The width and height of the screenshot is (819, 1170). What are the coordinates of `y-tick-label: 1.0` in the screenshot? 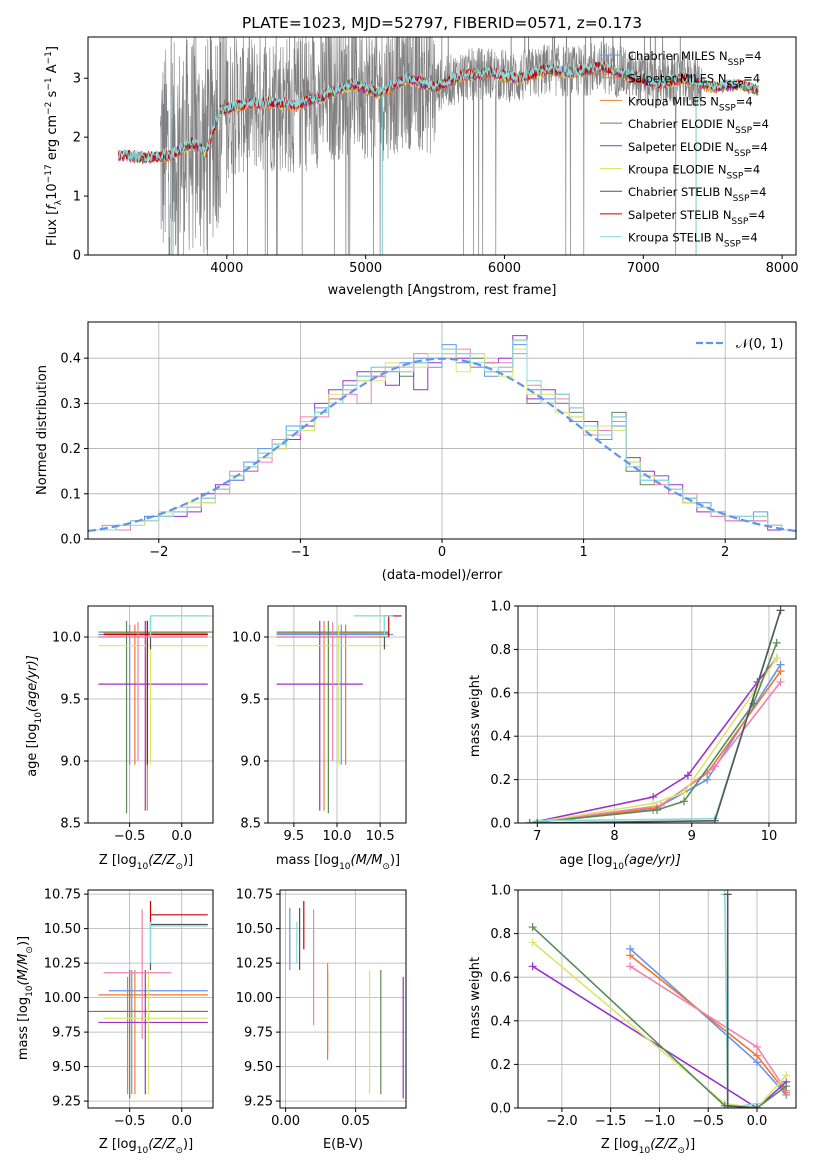 It's located at (500, 607).